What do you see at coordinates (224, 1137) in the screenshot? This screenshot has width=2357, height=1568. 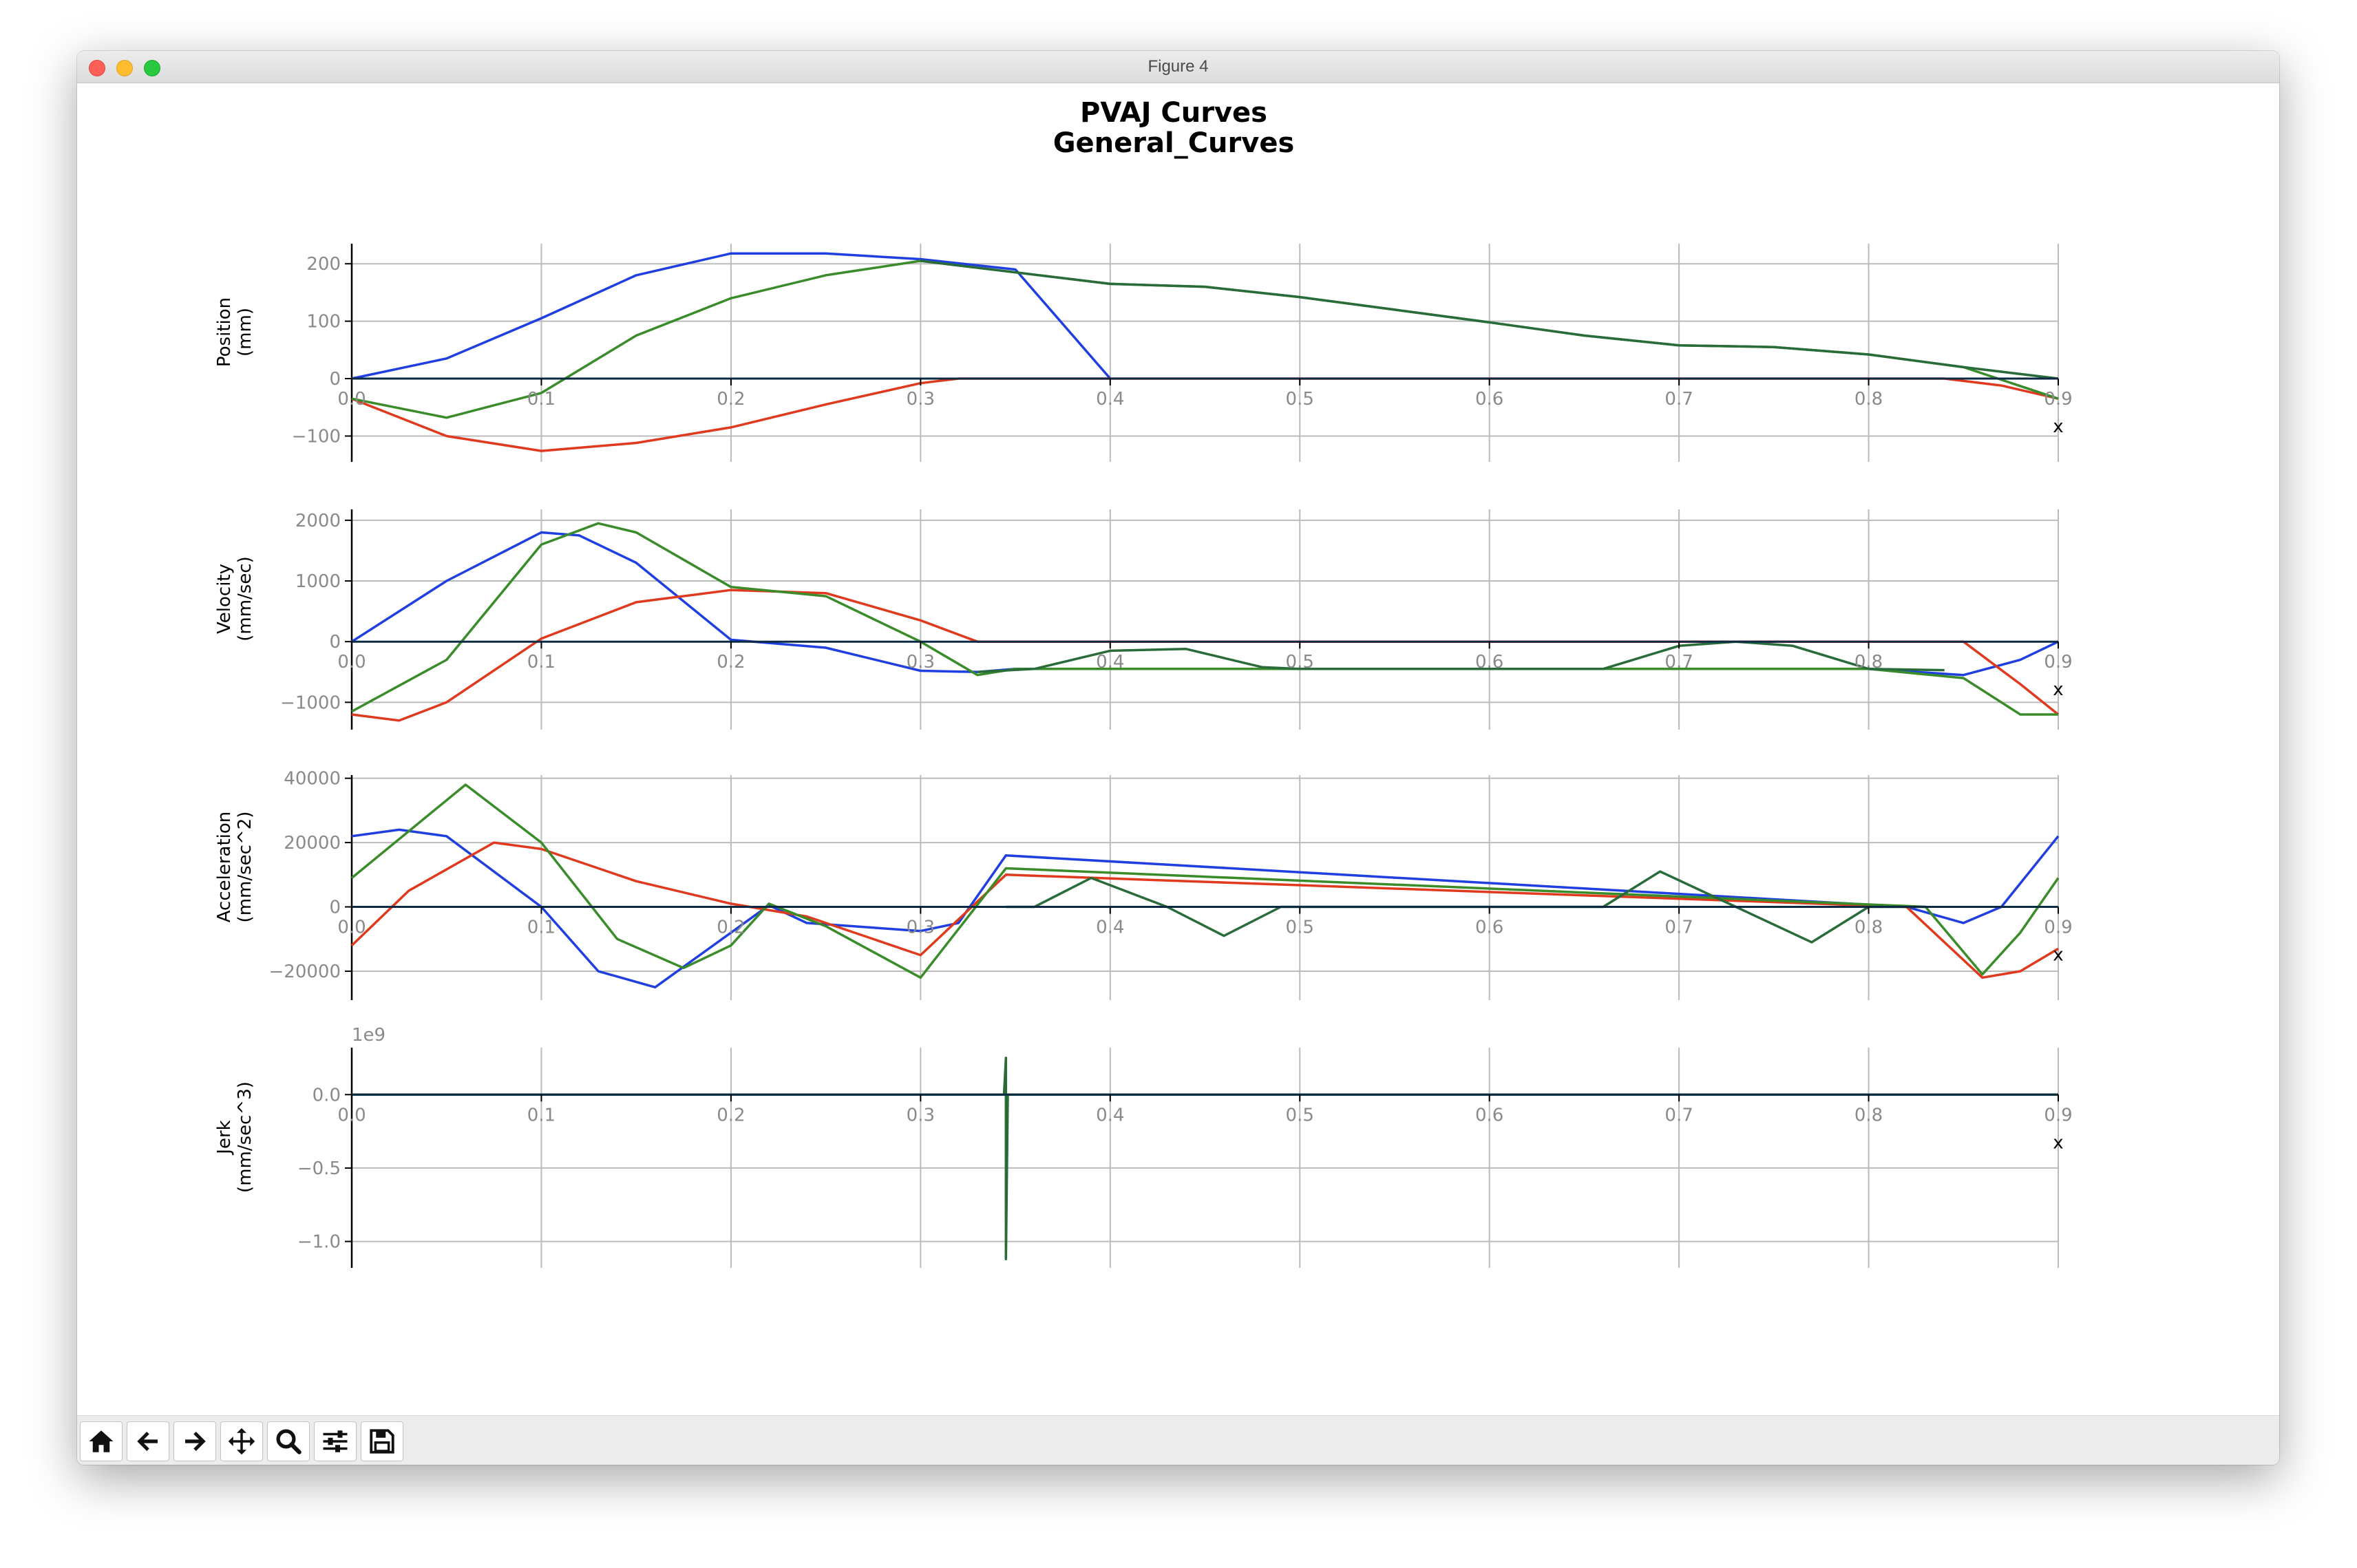 I see `y-axis-label-line: Jerk` at bounding box center [224, 1137].